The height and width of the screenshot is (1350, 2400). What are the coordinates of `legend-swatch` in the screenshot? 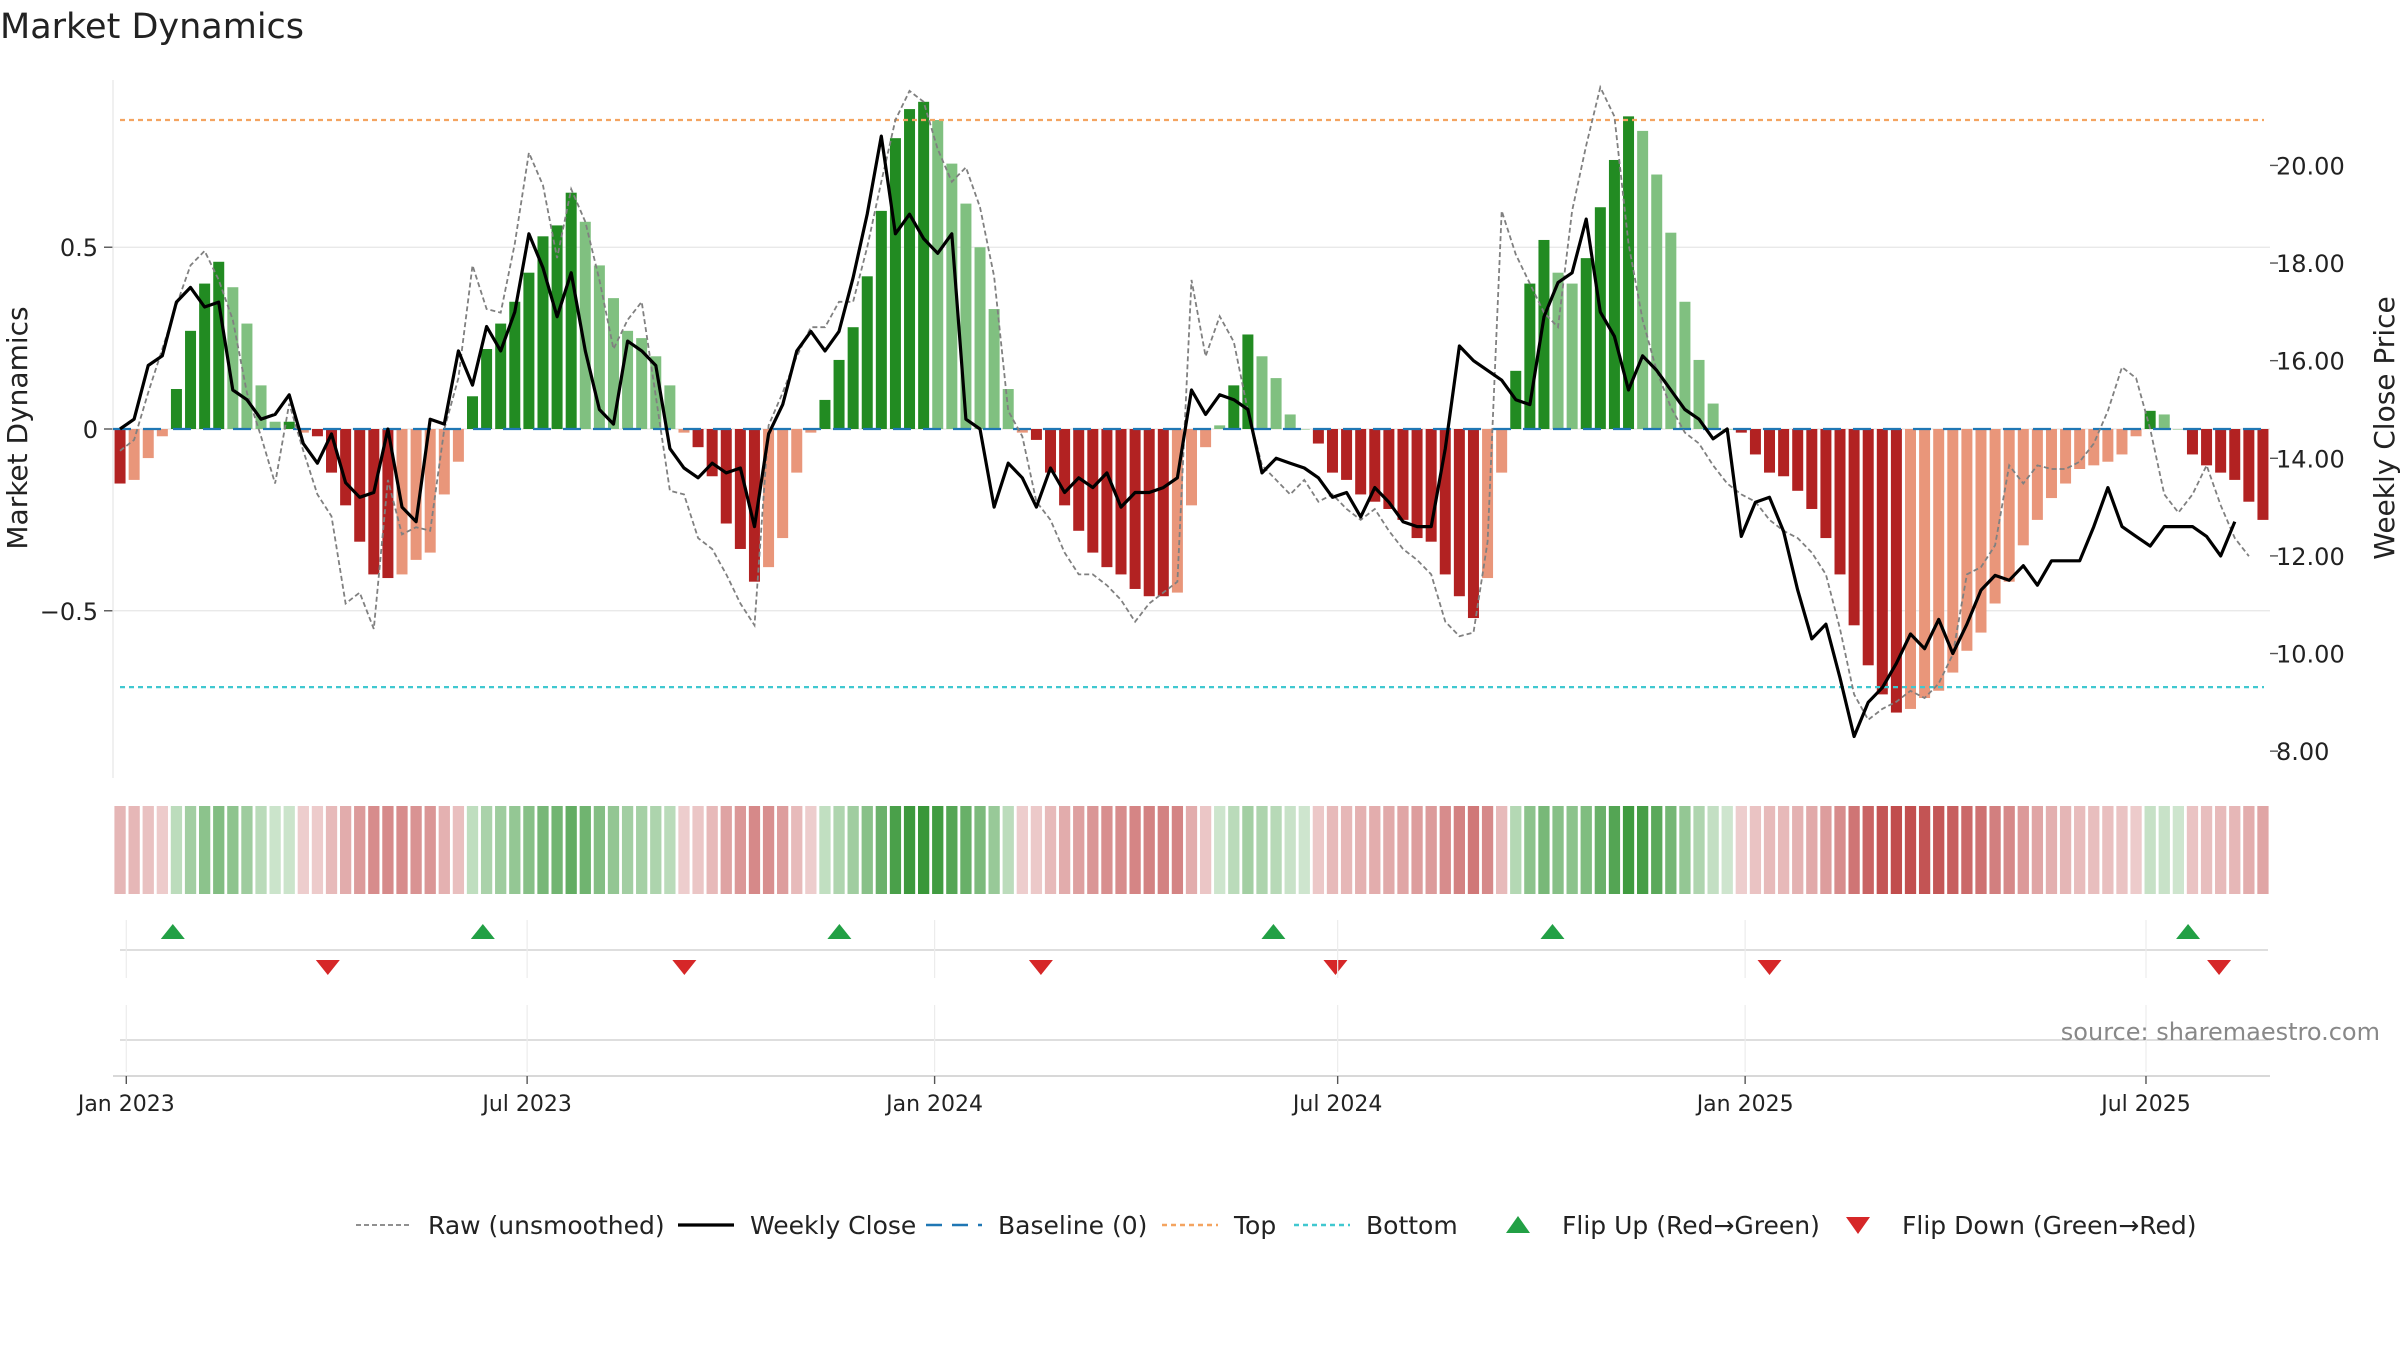 It's located at (1858, 1225).